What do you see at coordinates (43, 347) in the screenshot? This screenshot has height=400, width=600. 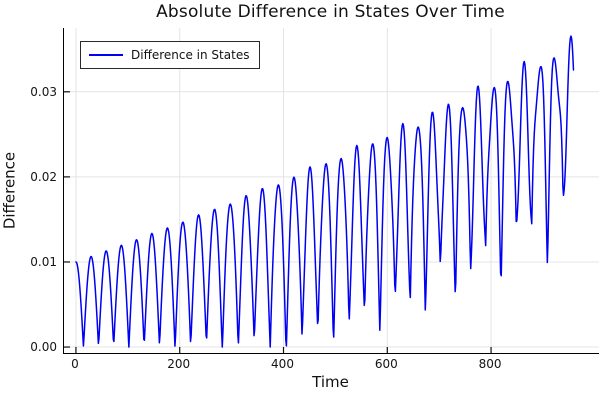 I see `y-tick-label: 0.00` at bounding box center [43, 347].